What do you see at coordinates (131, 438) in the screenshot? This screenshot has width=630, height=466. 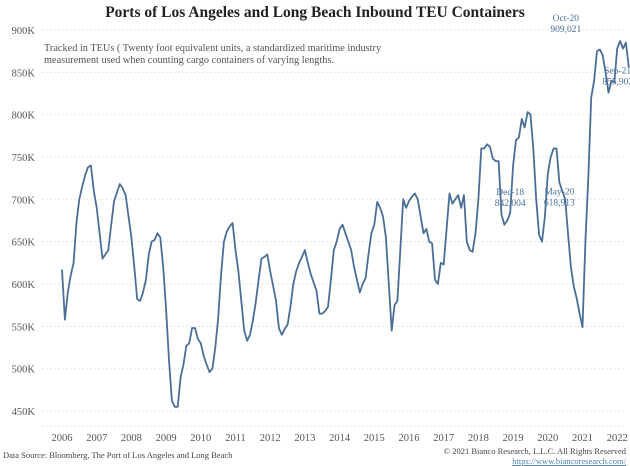 I see `x-tick-label: 2008` at bounding box center [131, 438].